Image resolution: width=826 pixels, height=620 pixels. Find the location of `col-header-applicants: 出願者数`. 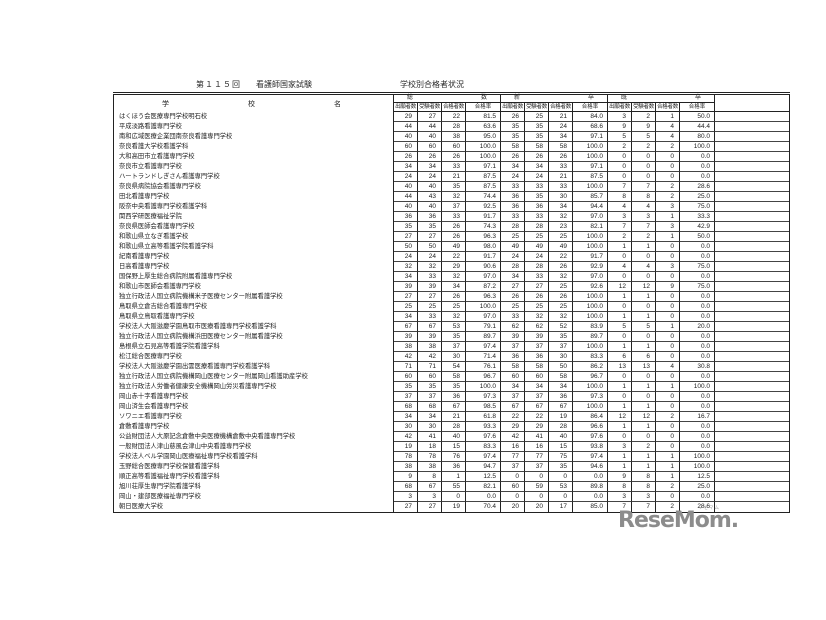

col-header-applicants: 出願者数 is located at coordinates (406, 107).